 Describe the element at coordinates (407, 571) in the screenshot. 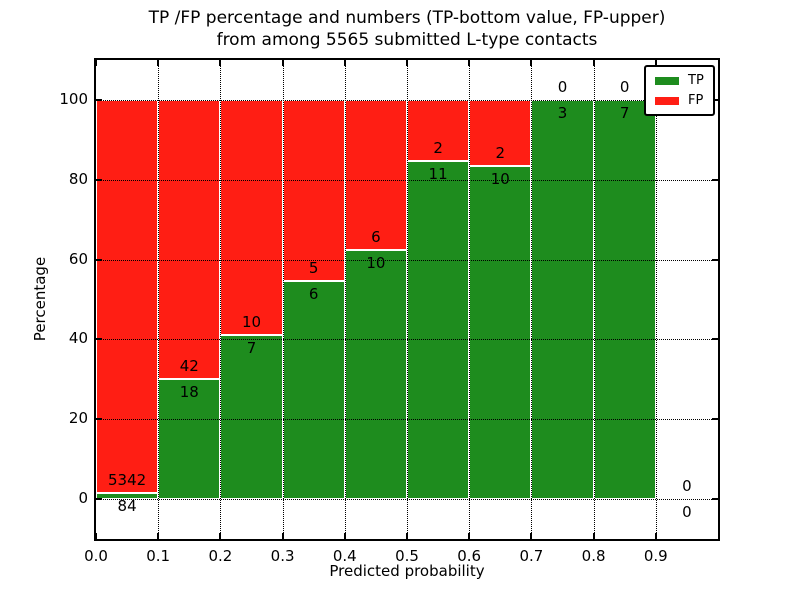

I see `x-axis-label: Predicted probability` at that location.